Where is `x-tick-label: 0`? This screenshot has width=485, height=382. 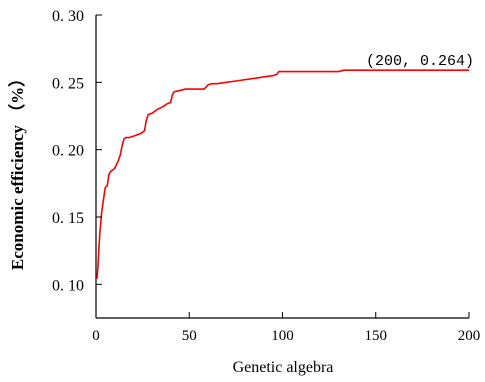 x-tick-label: 0 is located at coordinates (96, 336).